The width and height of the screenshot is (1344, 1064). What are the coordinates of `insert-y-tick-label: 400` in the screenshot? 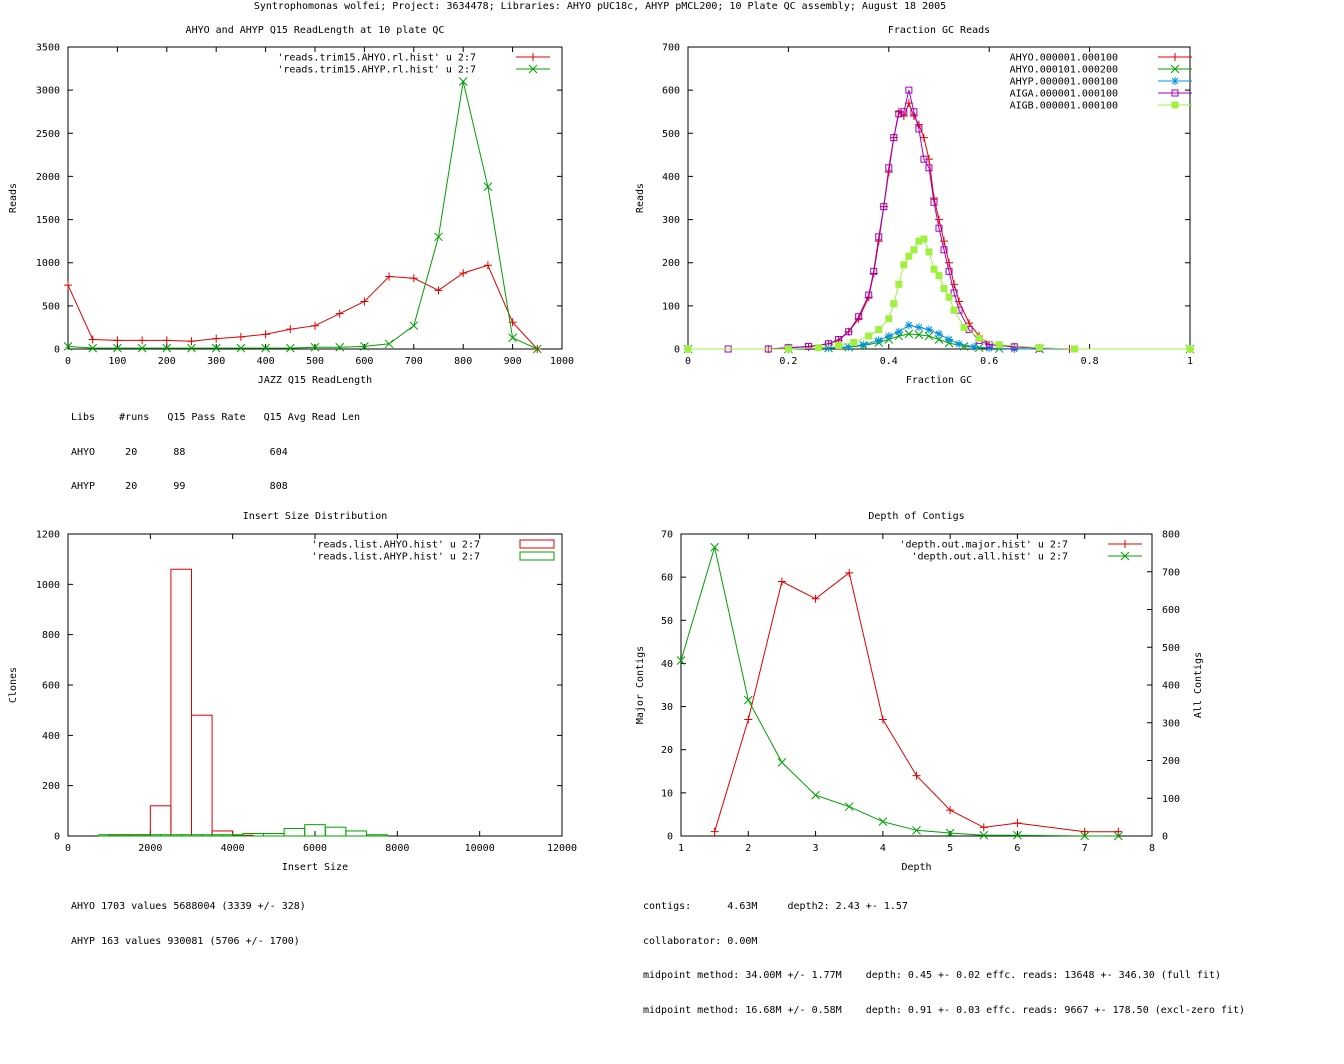 It's located at (51, 736).